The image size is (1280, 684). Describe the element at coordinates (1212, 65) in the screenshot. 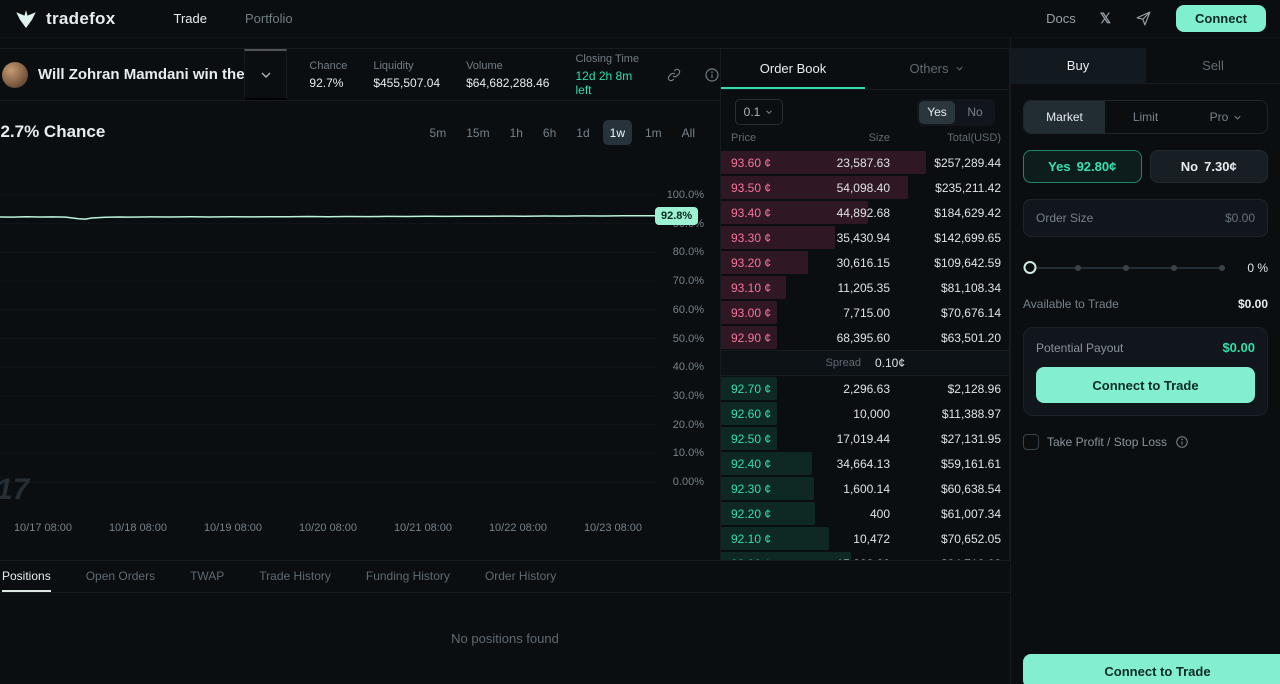

I see `trade-tab-sell: Sell` at that location.